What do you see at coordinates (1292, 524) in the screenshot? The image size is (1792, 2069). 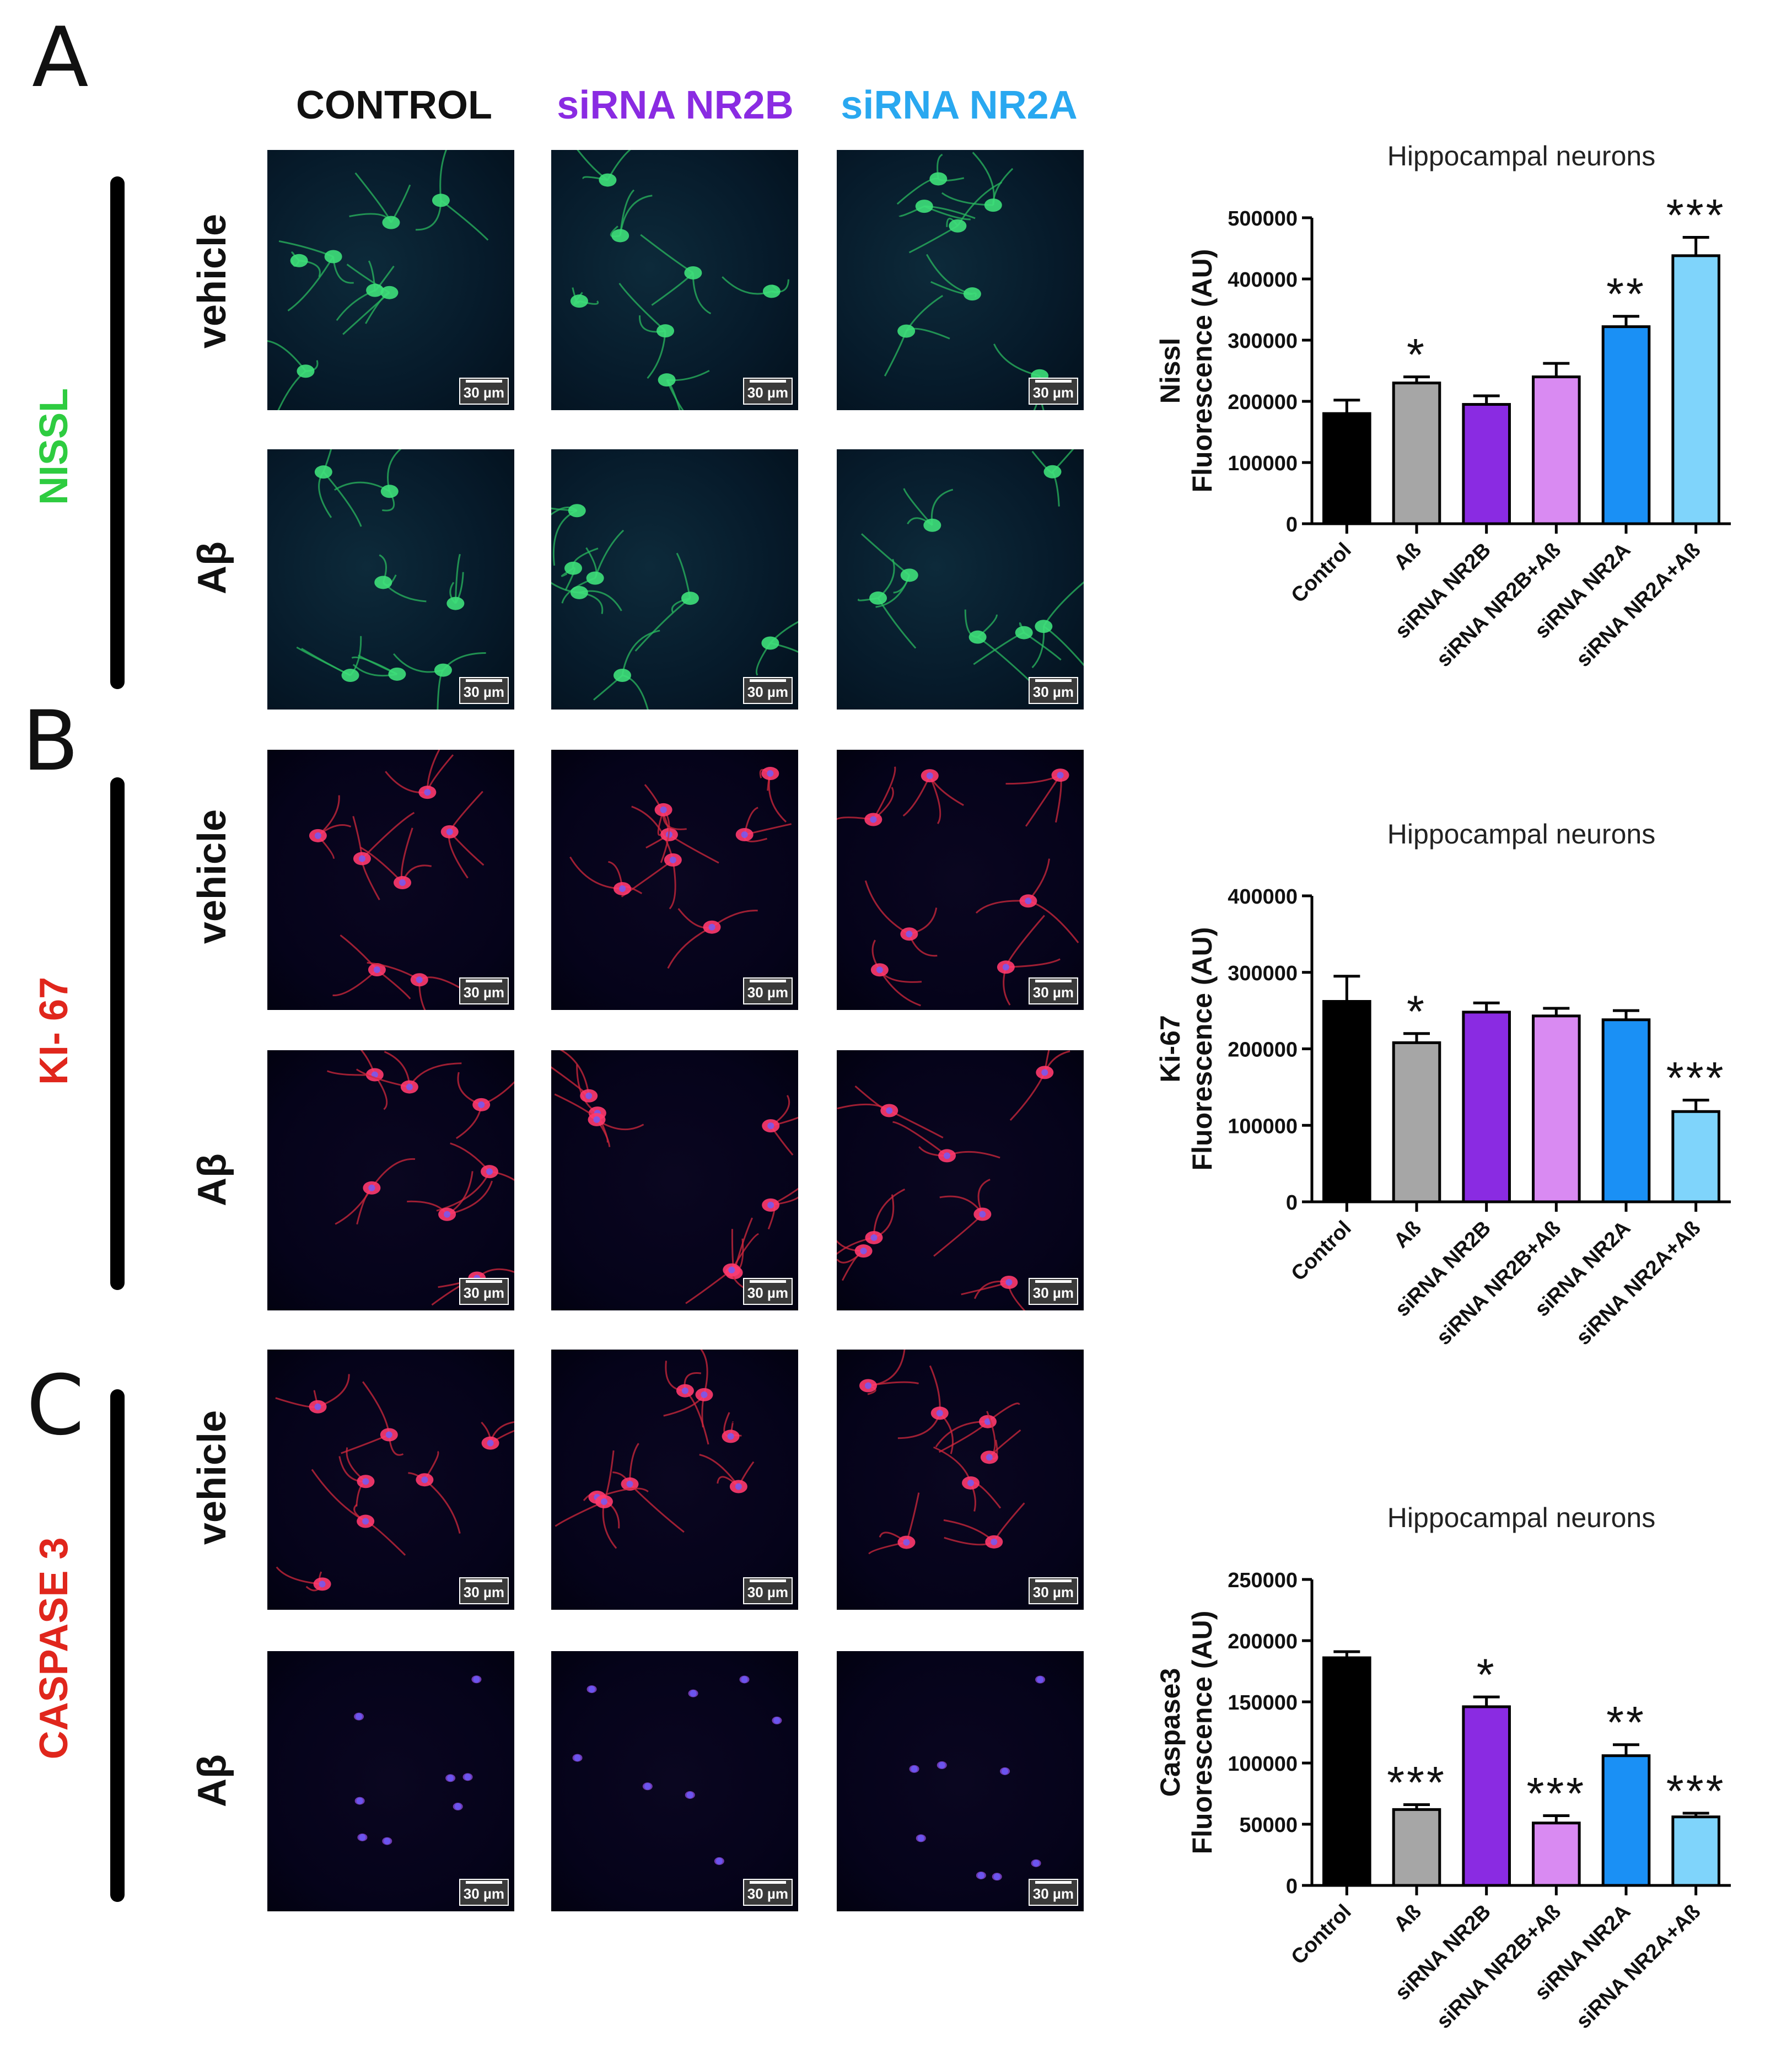 I see `y-tick-label: 0` at bounding box center [1292, 524].